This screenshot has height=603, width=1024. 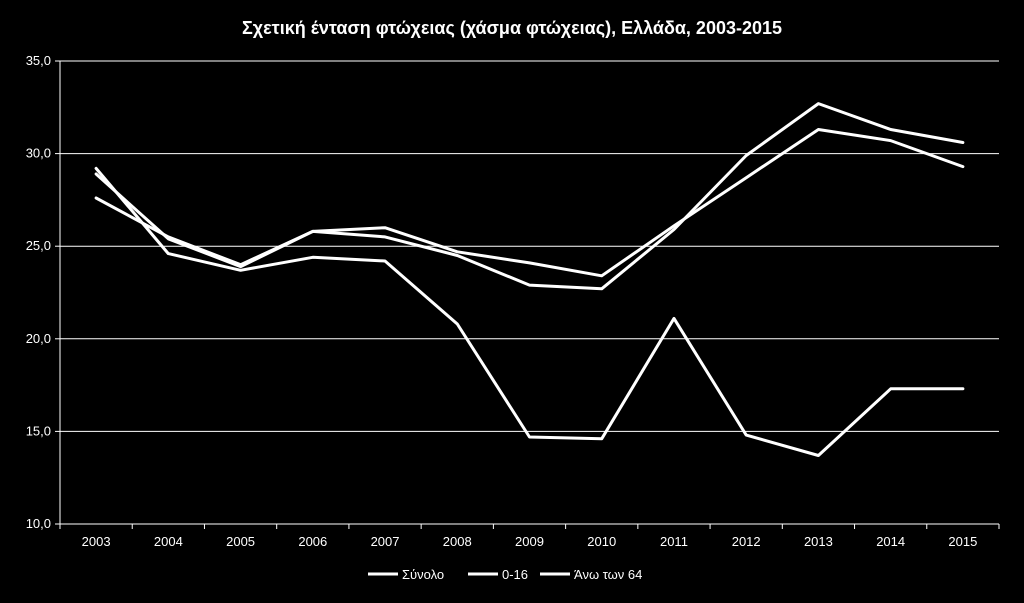 What do you see at coordinates (38, 292) in the screenshot?
I see `y-axis-ticks: 10,0 15,0 20,0 25,0 30,0 35,0` at bounding box center [38, 292].